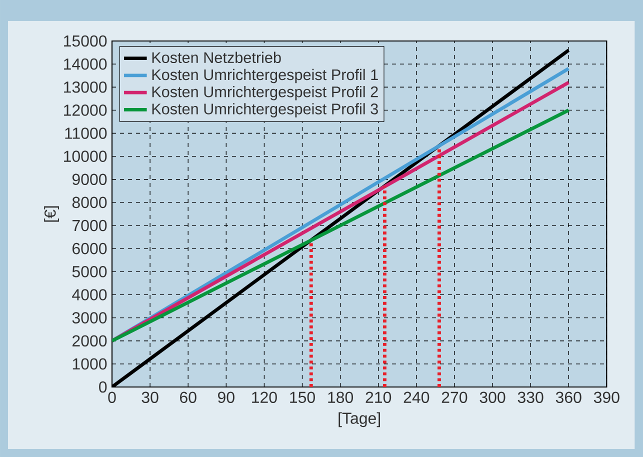  What do you see at coordinates (103, 387) in the screenshot?
I see `y-tick-label: 0` at bounding box center [103, 387].